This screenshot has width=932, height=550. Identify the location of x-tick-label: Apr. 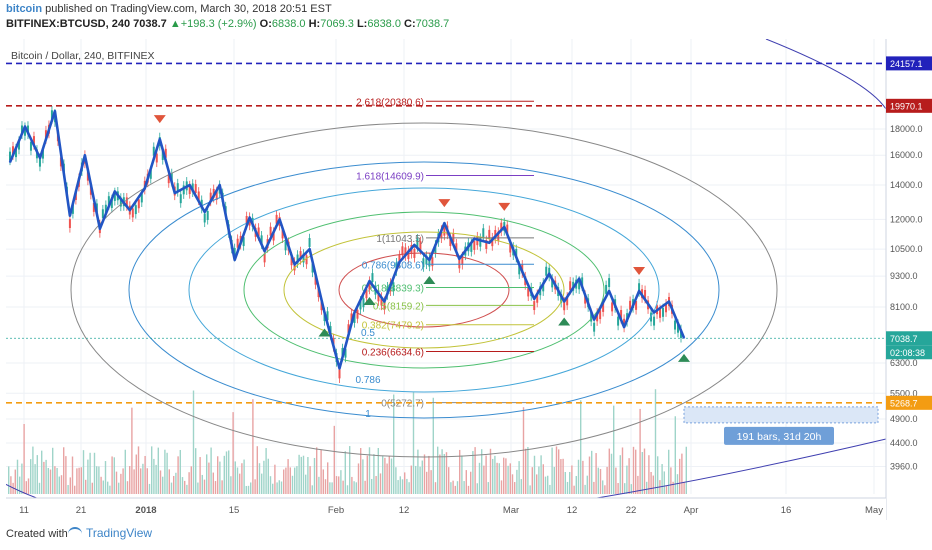
(691, 510).